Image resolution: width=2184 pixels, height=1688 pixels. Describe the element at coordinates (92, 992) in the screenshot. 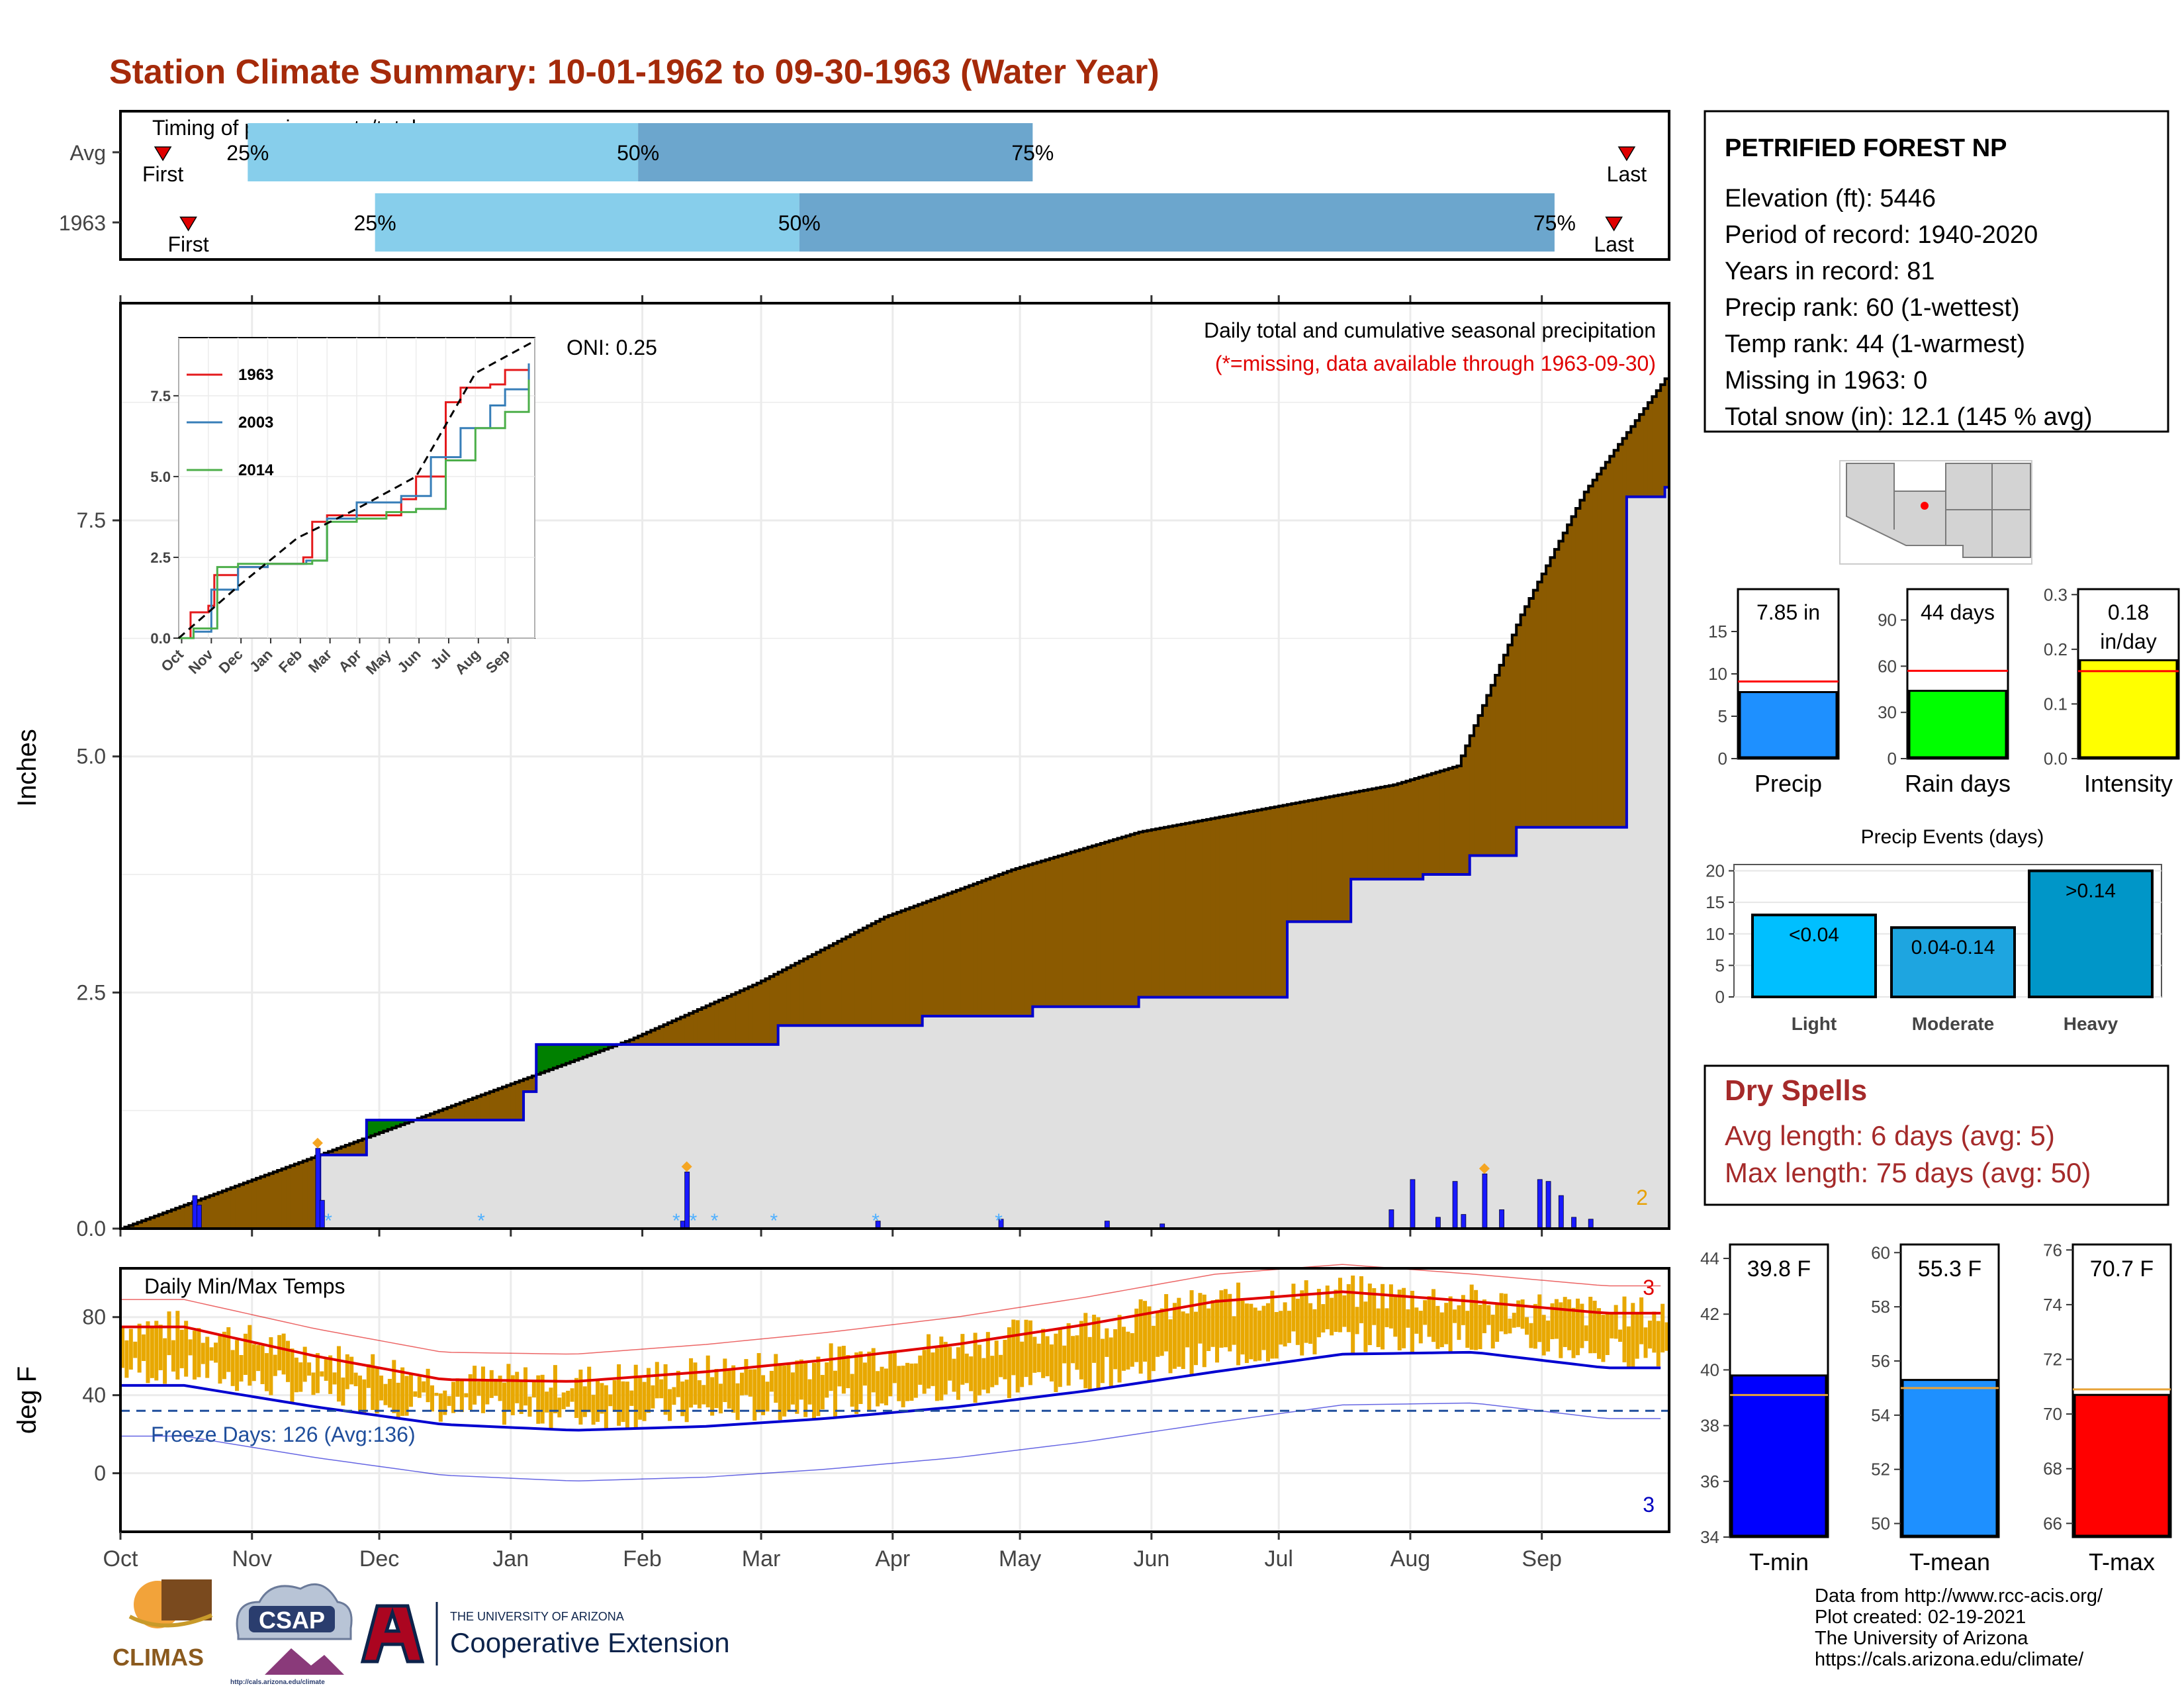

I see `precip-ytick-label: 2.5` at that location.